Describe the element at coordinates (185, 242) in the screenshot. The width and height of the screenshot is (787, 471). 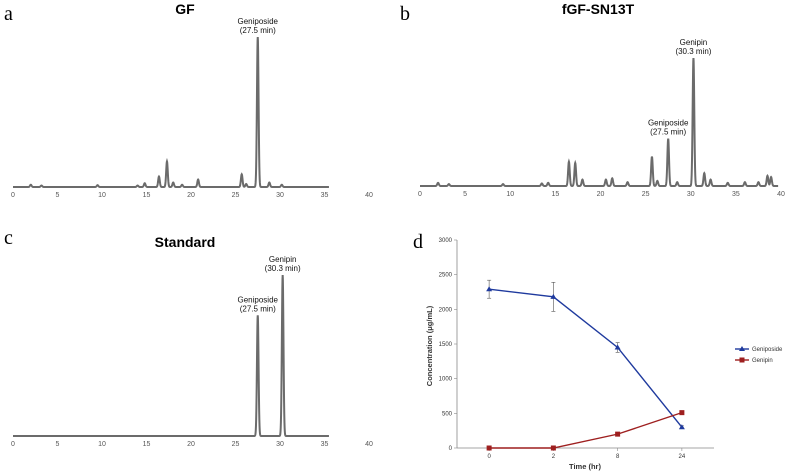
I see `chart-title-c: Standard` at that location.